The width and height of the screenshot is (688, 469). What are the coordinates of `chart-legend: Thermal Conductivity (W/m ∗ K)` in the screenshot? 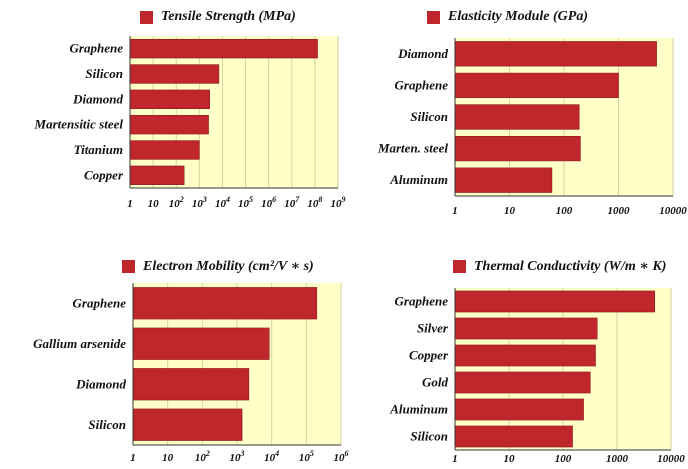 It's located at (559, 266).